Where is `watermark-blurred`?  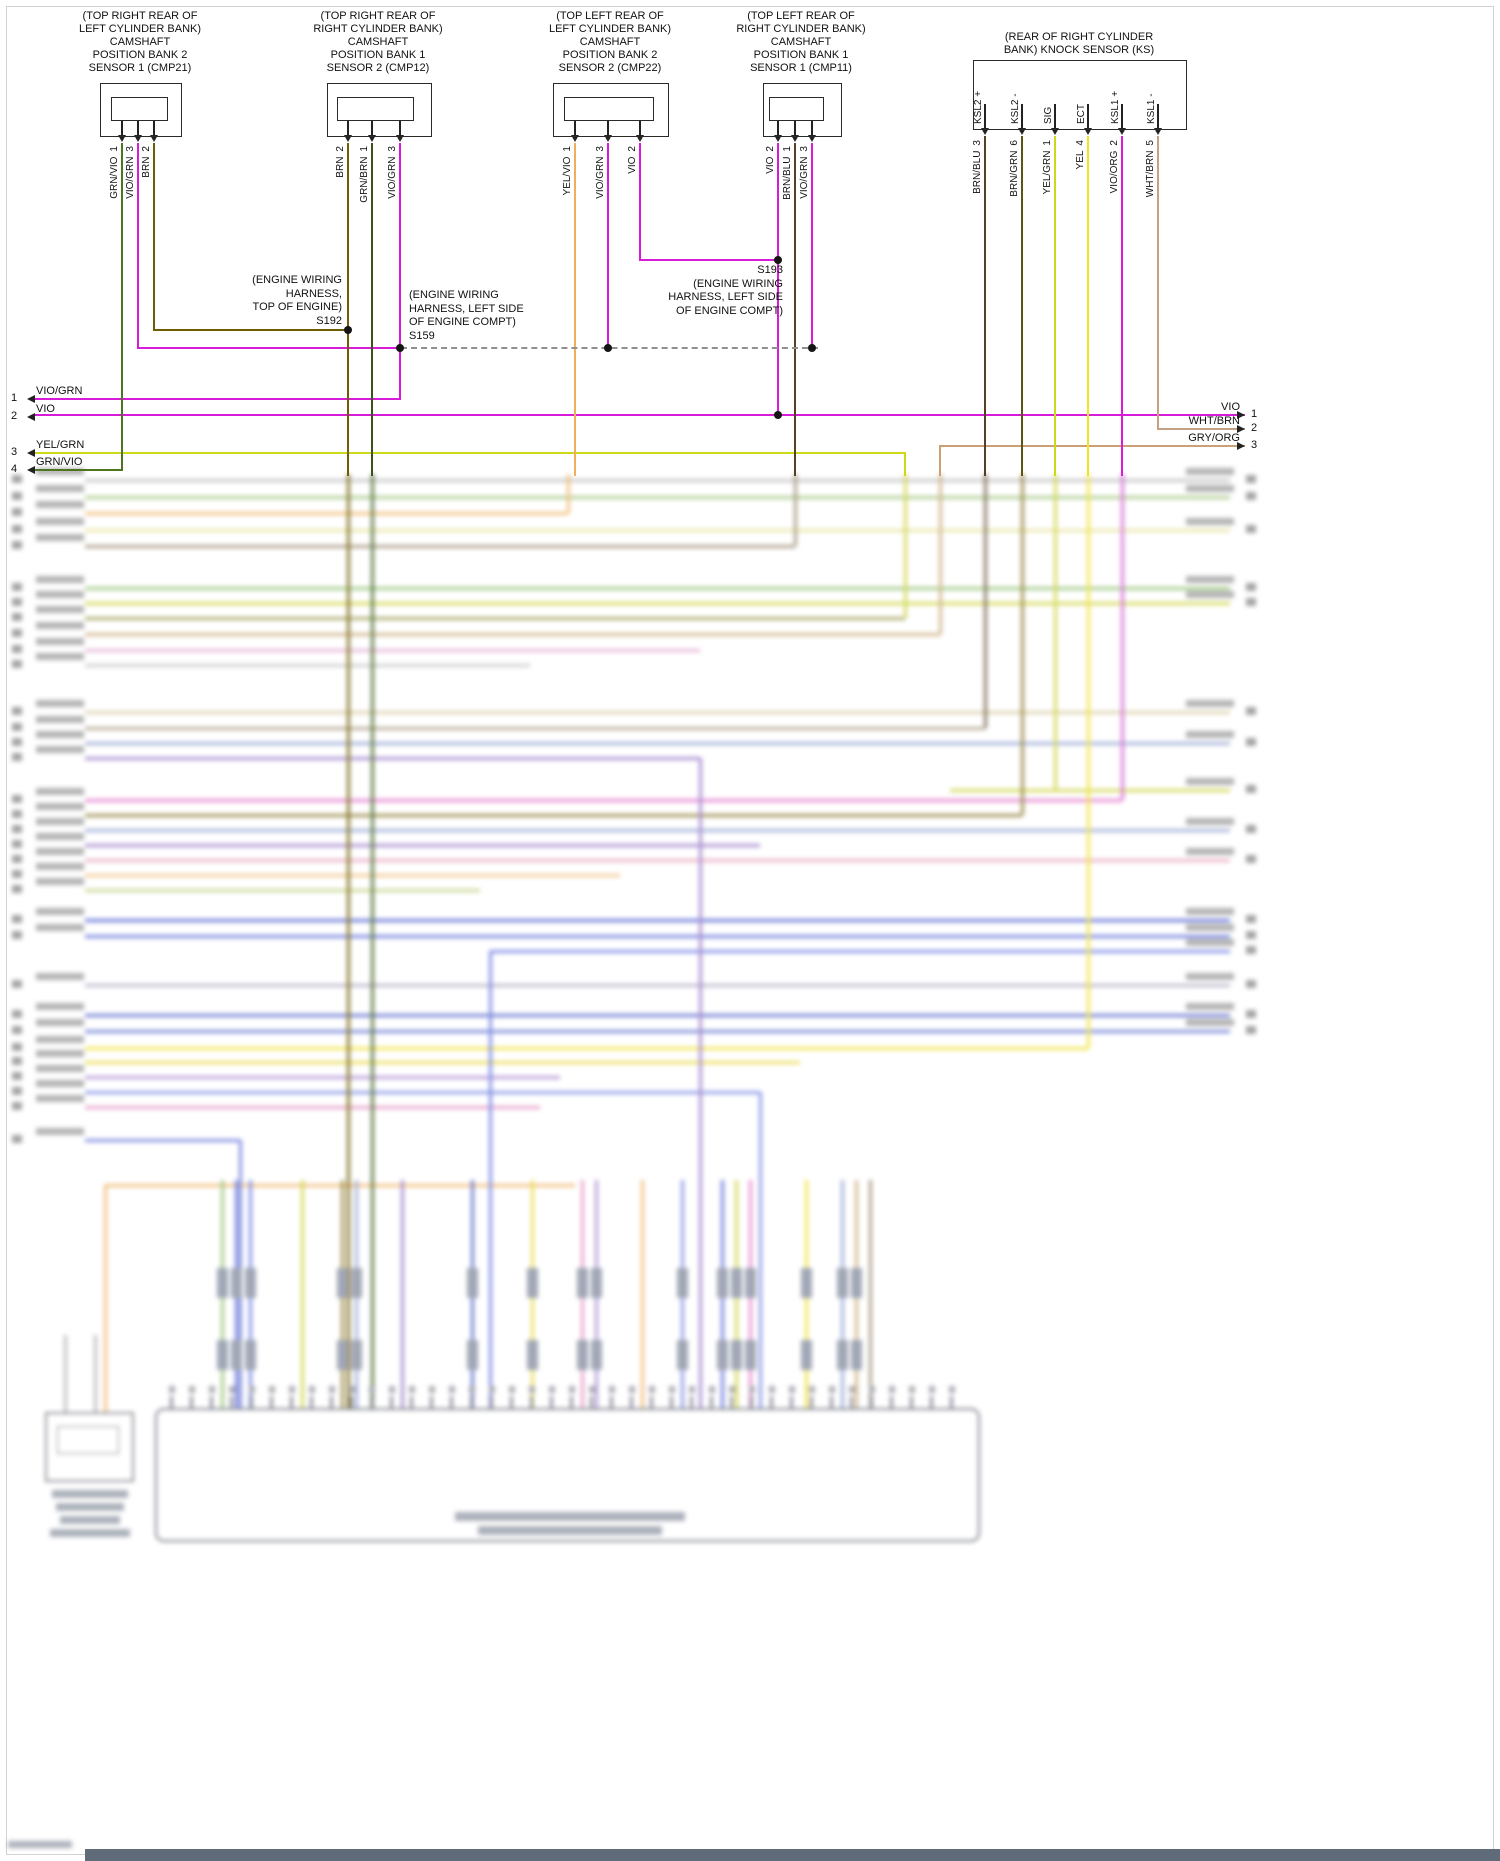 watermark-blurred is located at coordinates (40, 1844).